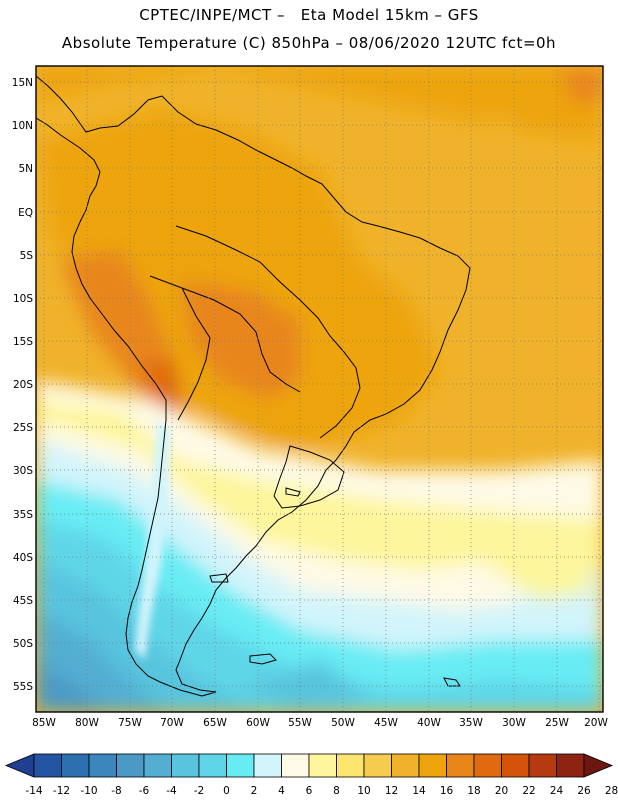 The height and width of the screenshot is (800, 618). What do you see at coordinates (23, 515) in the screenshot?
I see `lat-label: 35S` at bounding box center [23, 515].